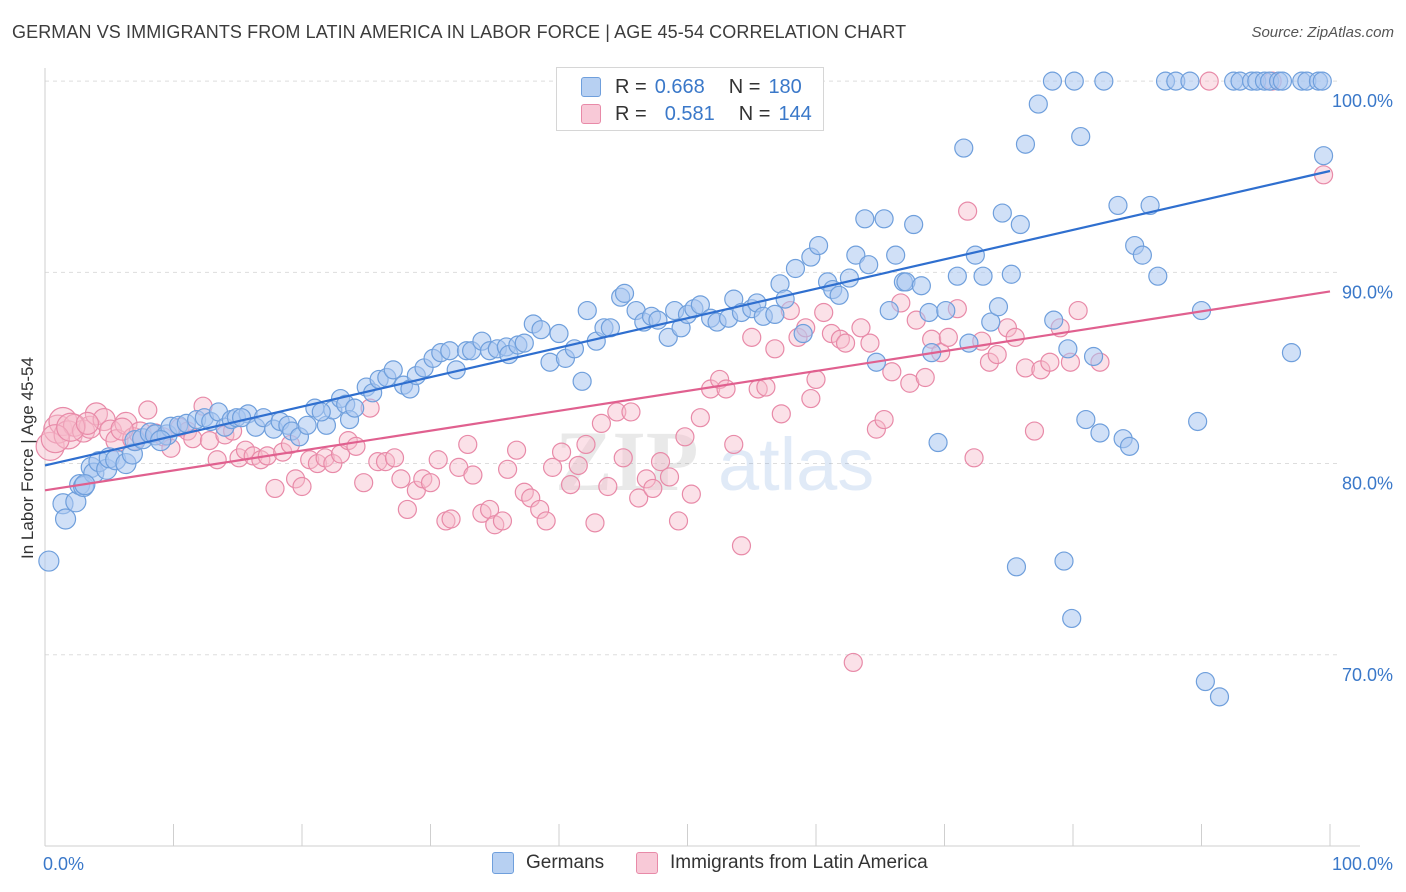  What do you see at coordinates (744, 86) in the screenshot?
I see `legend-n-label: N =` at bounding box center [744, 86].